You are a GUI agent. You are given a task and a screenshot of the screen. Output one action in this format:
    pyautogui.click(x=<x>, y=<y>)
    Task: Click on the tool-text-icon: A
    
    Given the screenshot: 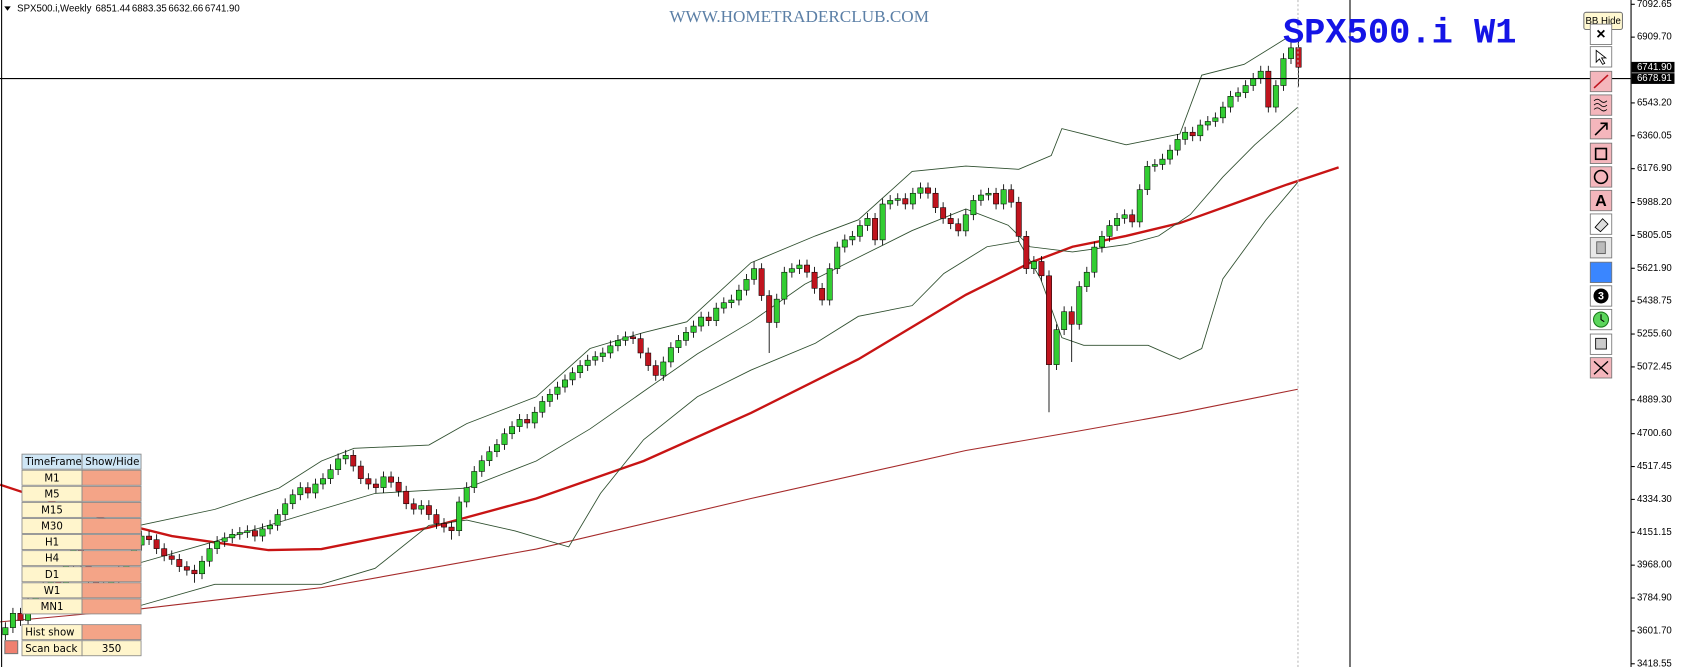 What is the action you would take?
    pyautogui.click(x=1601, y=201)
    